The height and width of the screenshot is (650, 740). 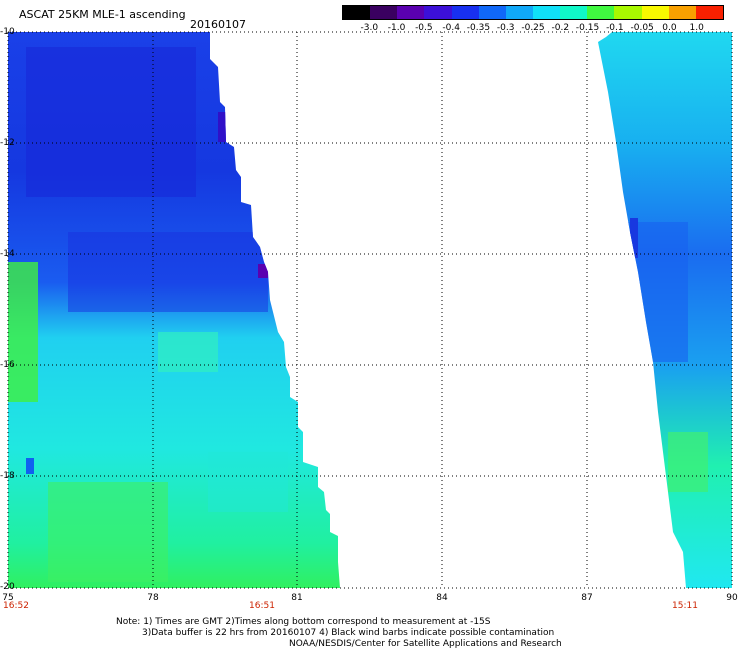 I want to click on colorbar-tick-label: -1.0, so click(x=396, y=28).